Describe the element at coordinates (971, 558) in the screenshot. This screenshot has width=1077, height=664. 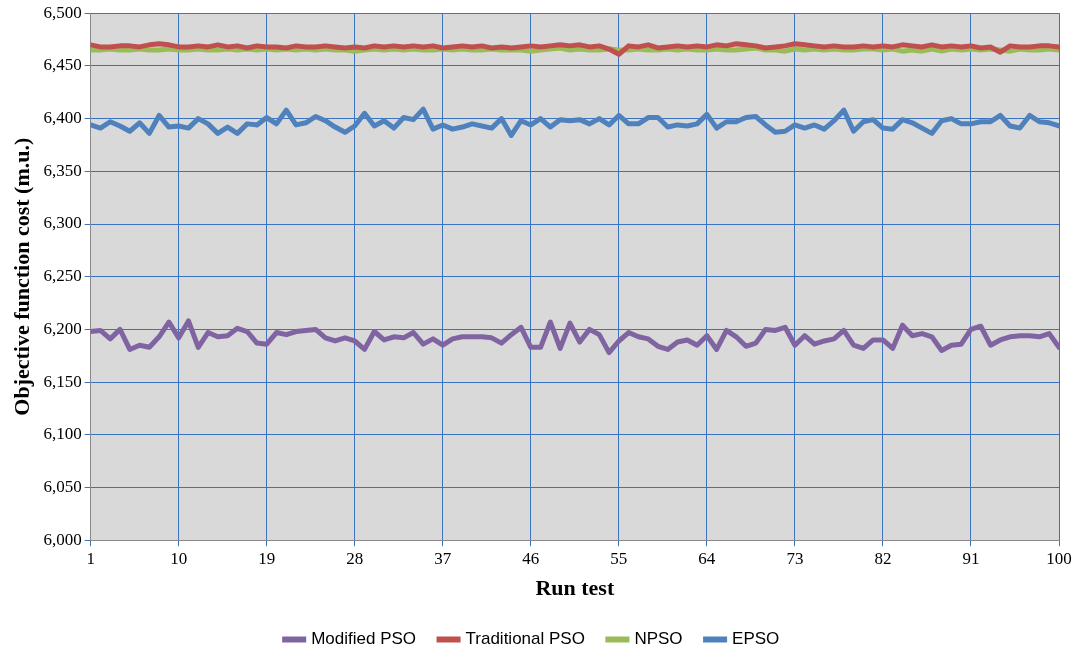
I see `x-tick-label: 91` at that location.